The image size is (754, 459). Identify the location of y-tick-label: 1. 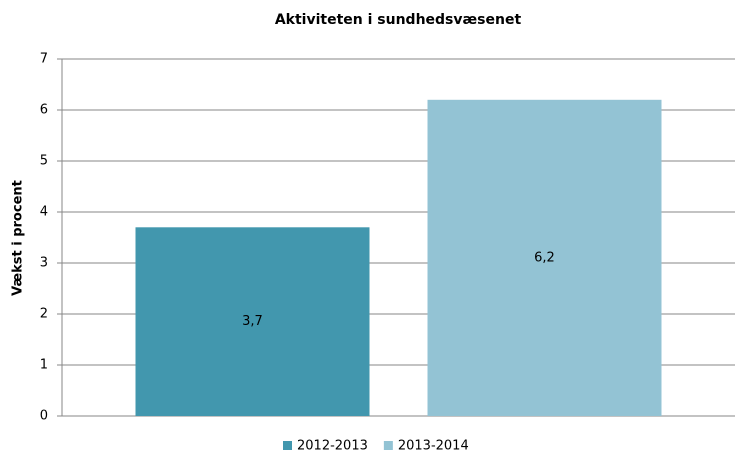
(44, 365).